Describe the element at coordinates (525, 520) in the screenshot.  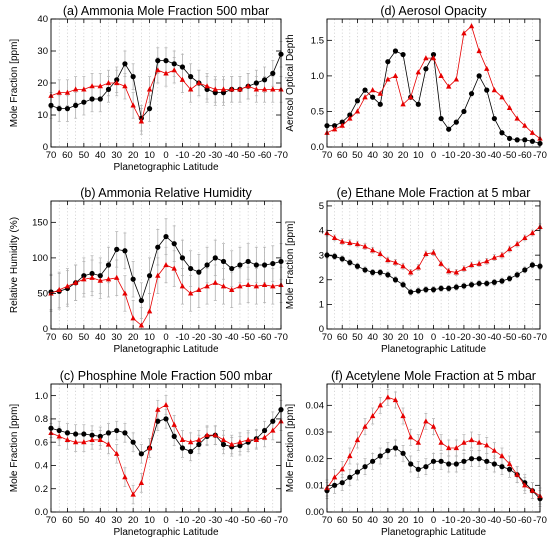
I see `x-tick-label: -60` at that location.